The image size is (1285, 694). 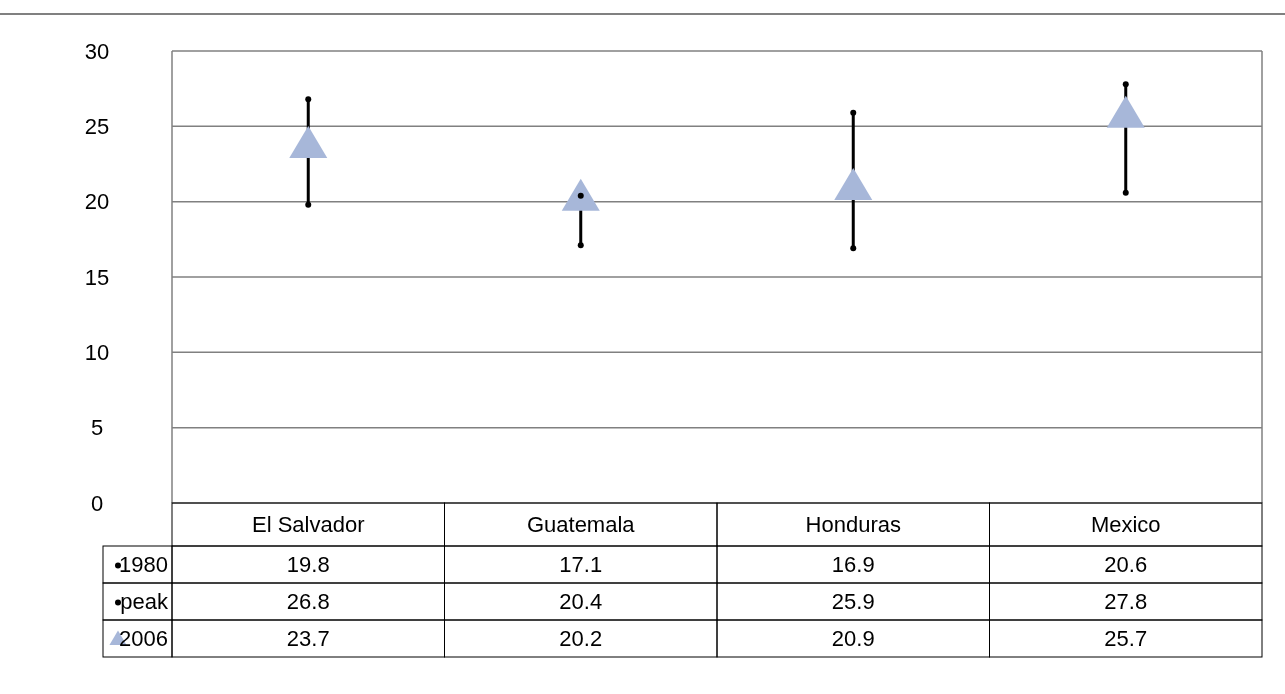 What do you see at coordinates (1125, 525) in the screenshot?
I see `x-tick-label: Mexico` at bounding box center [1125, 525].